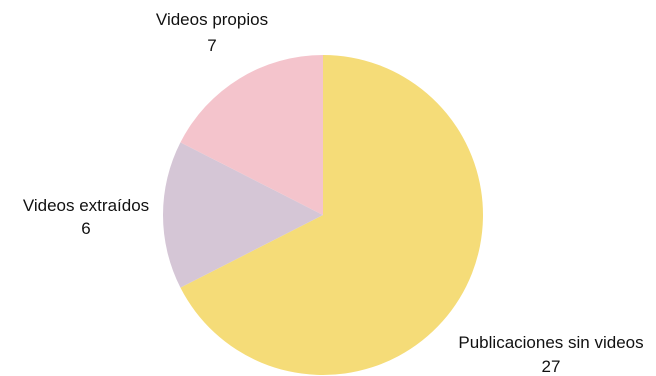 The width and height of the screenshot is (656, 376). What do you see at coordinates (86, 217) in the screenshot?
I see `label-videos-extraidos: Videos extraídos 6` at bounding box center [86, 217].